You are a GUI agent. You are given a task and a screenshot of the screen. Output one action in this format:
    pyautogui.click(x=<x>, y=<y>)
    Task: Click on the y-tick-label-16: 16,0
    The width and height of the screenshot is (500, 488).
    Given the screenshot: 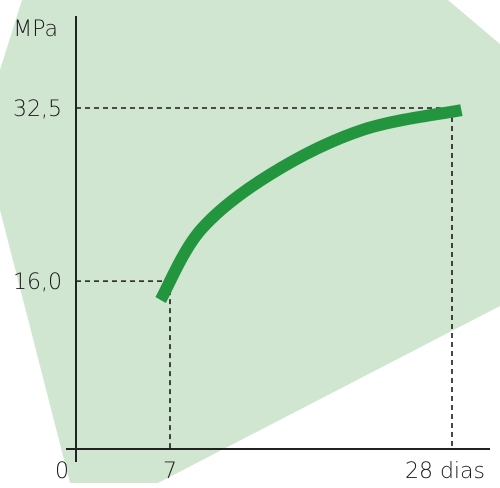 What is the action you would take?
    pyautogui.click(x=37, y=282)
    